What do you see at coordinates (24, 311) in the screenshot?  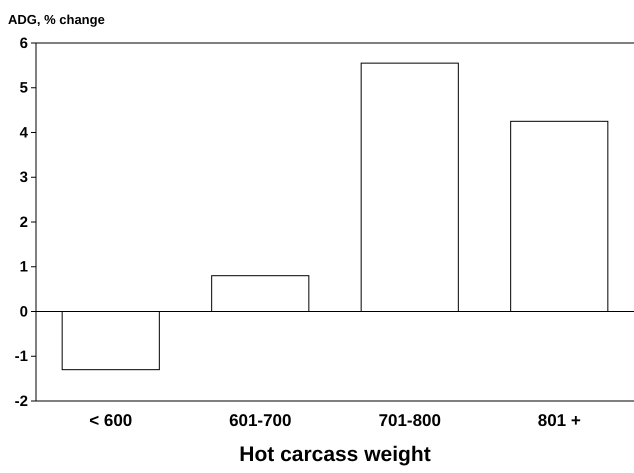 I see `y-tick-label: 0` at bounding box center [24, 311].